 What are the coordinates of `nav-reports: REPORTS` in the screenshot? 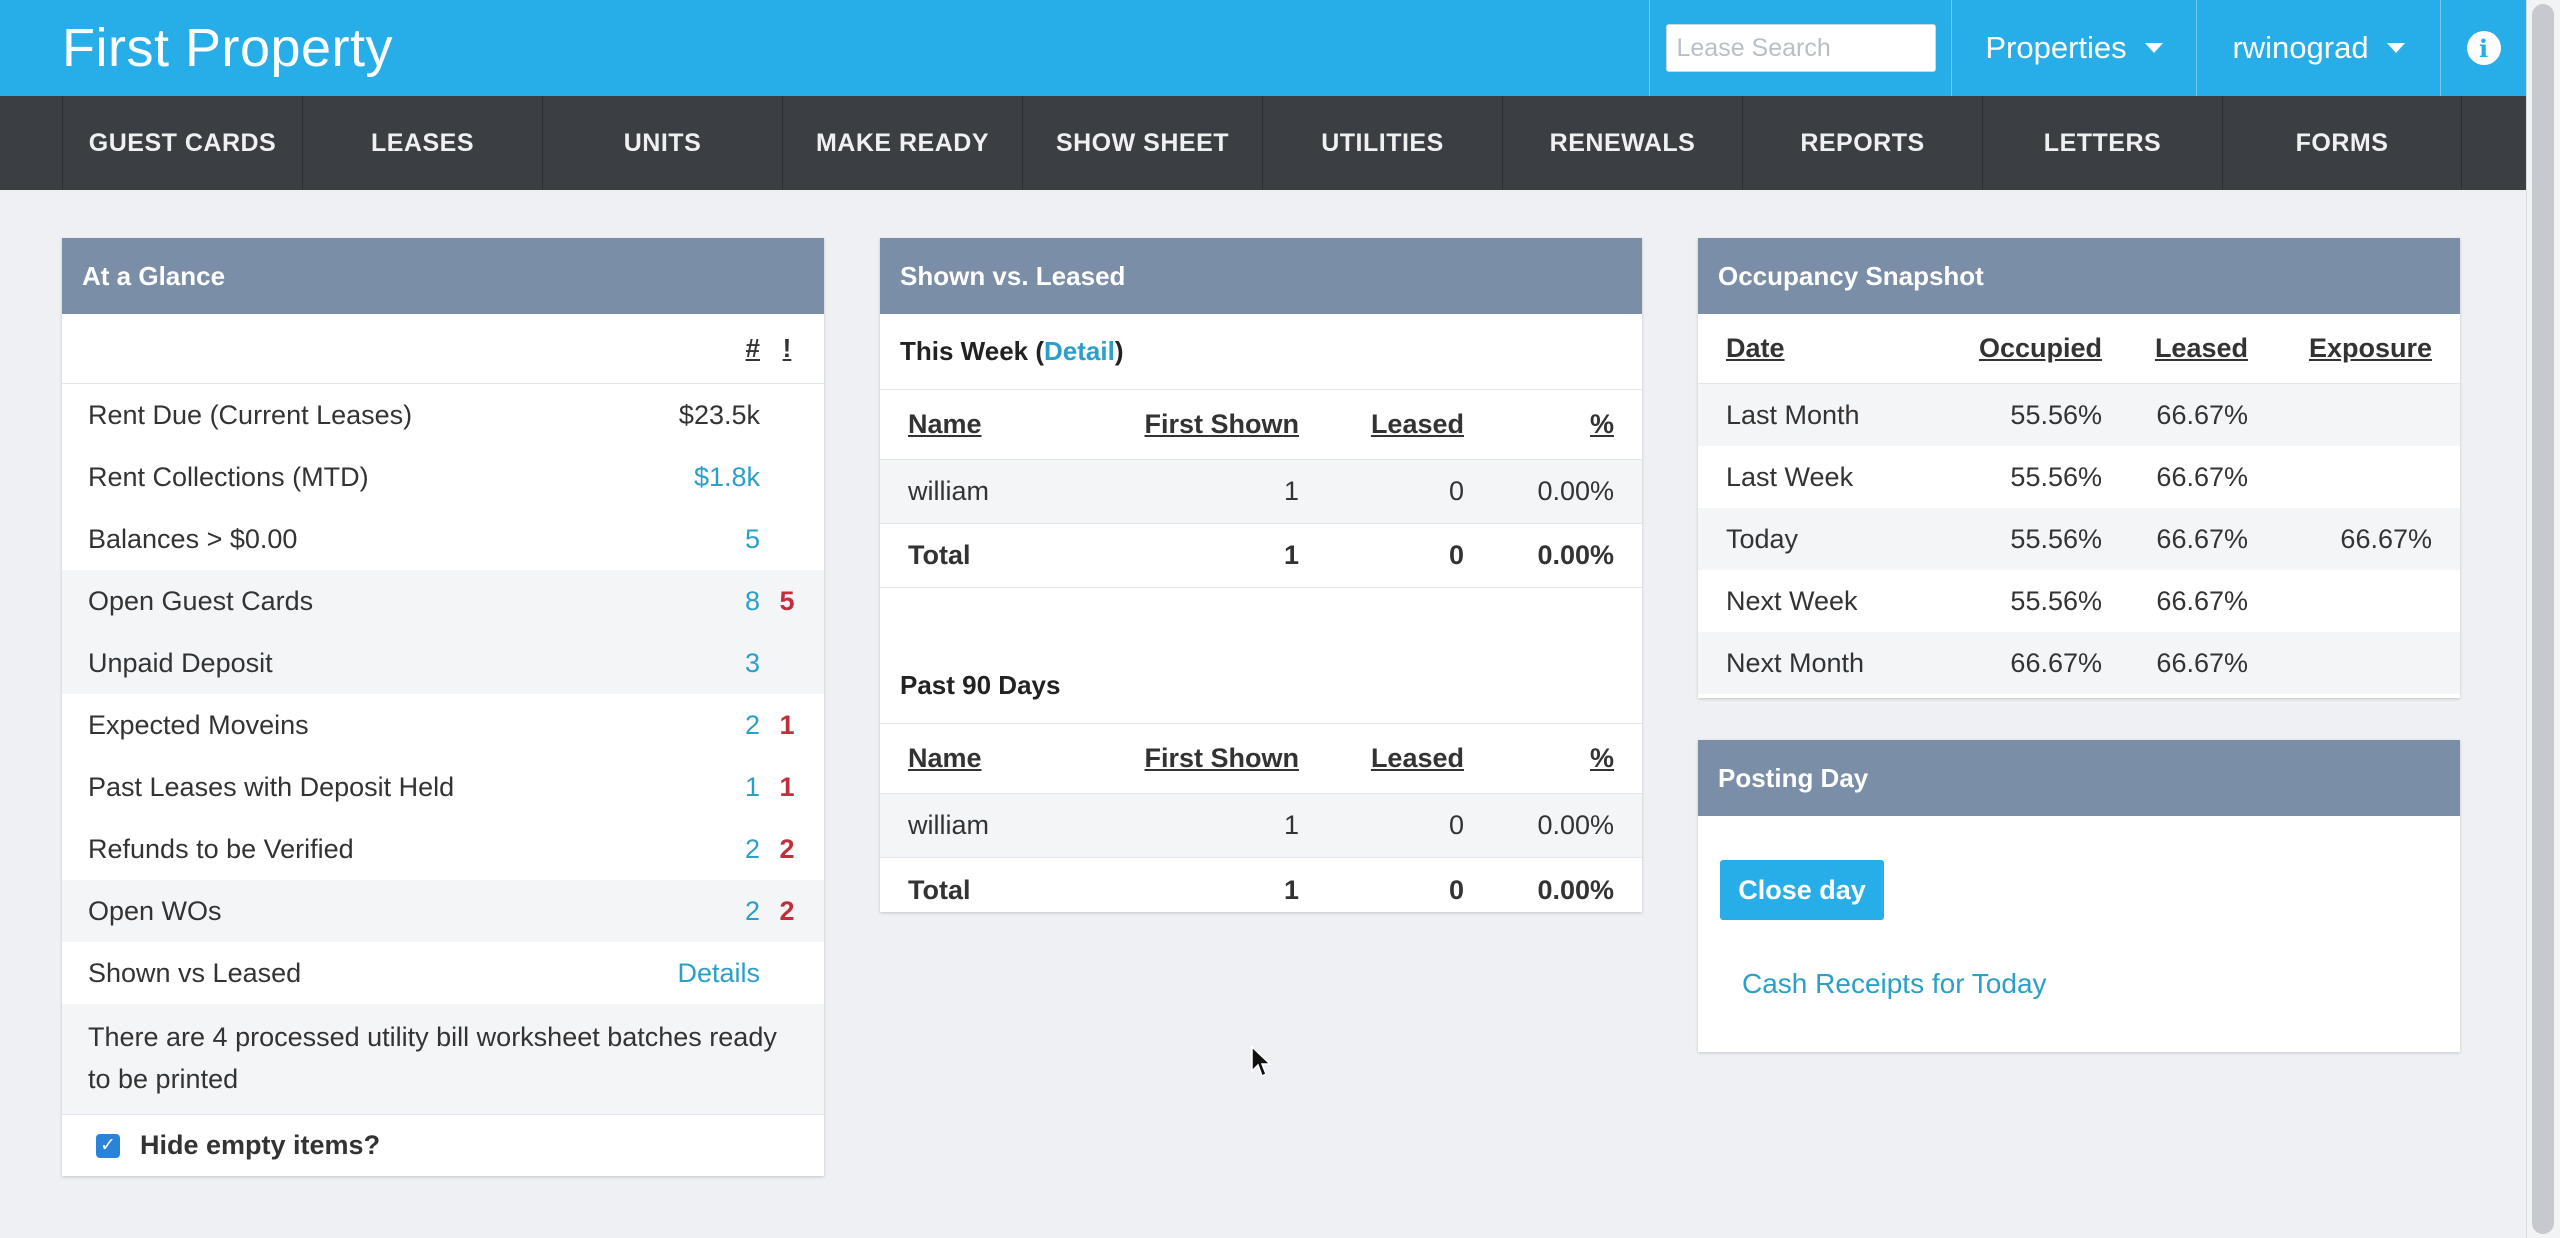 It's located at (1862, 143).